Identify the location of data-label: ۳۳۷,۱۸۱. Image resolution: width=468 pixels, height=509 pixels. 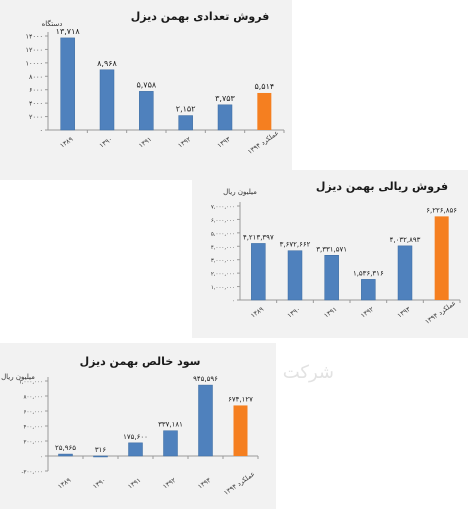
(170, 425).